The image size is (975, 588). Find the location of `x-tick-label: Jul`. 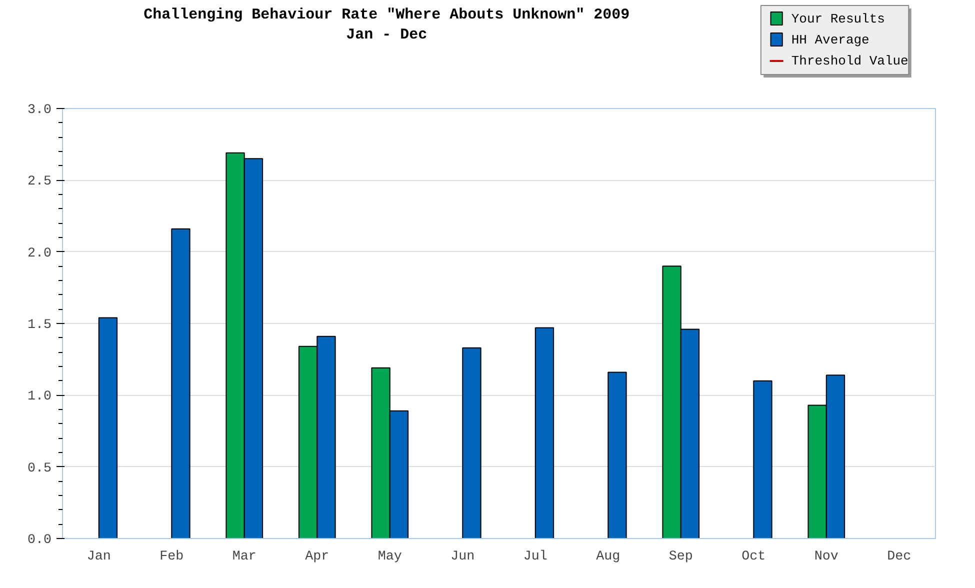

x-tick-label: Jul is located at coordinates (535, 557).